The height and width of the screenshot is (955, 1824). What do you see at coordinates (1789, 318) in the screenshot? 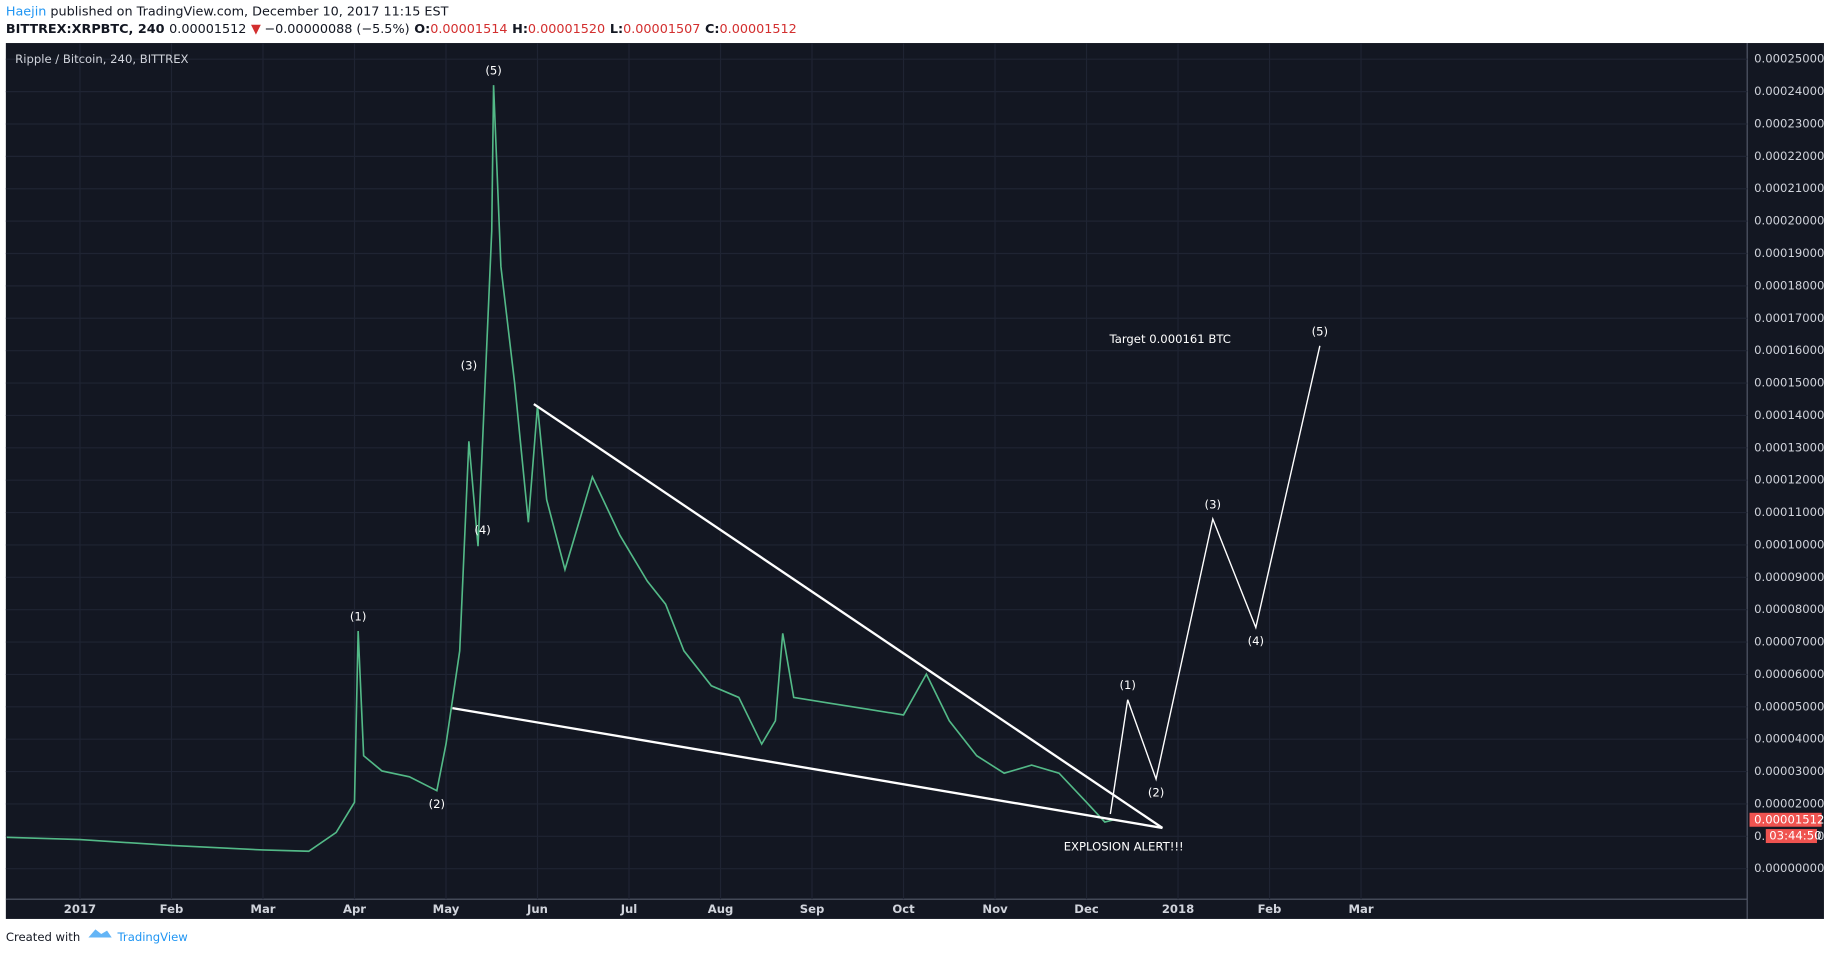
I see `y-tick-label: 0.00017000` at bounding box center [1789, 318].